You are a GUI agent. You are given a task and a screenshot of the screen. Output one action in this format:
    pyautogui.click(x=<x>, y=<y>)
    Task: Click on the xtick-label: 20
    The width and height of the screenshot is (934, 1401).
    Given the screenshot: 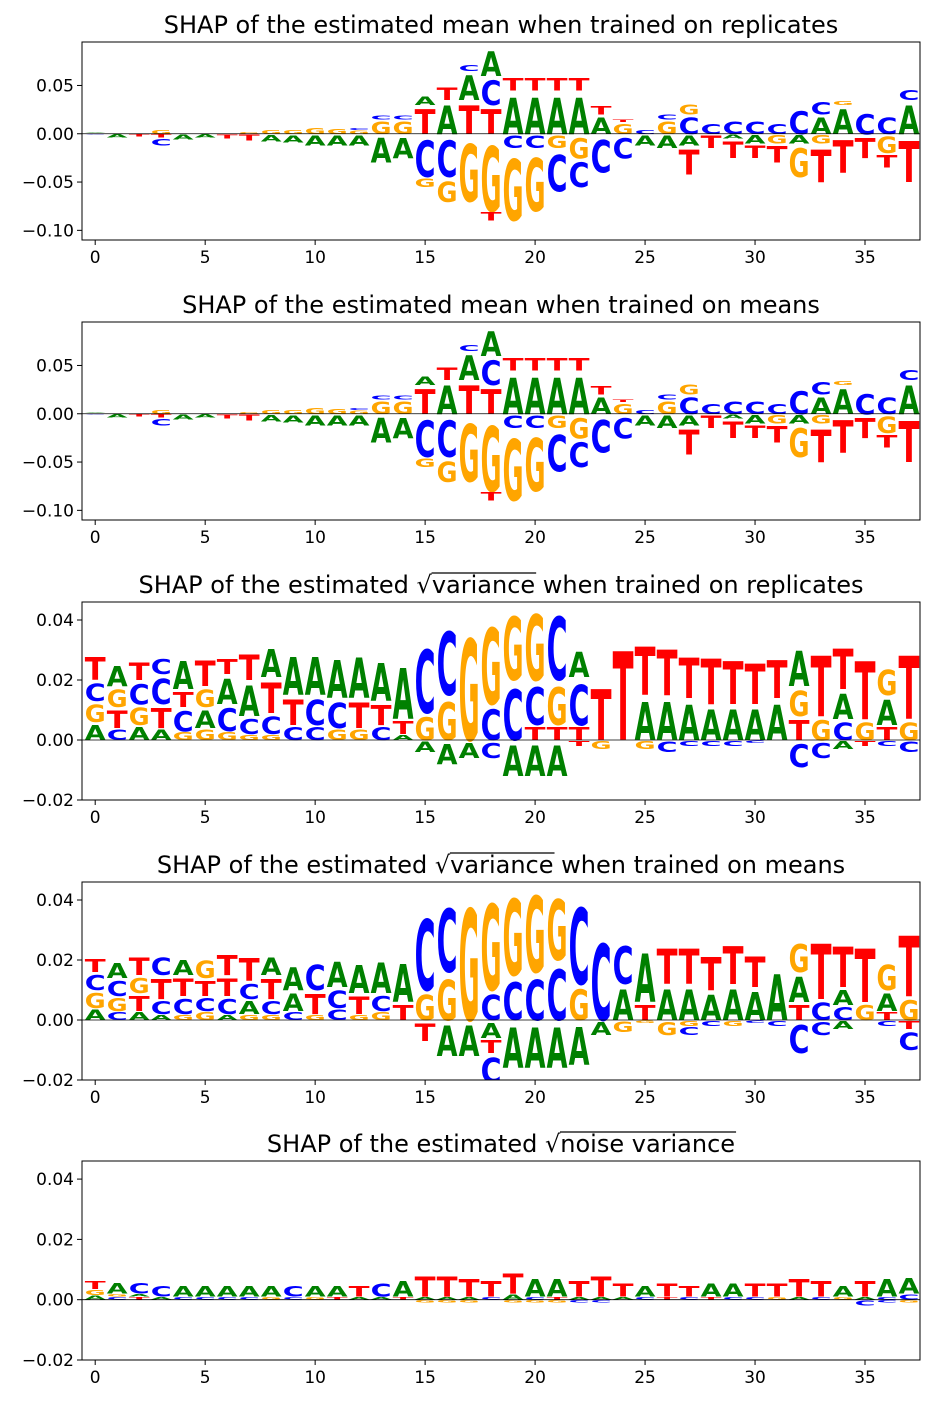 What is the action you would take?
    pyautogui.click(x=535, y=538)
    